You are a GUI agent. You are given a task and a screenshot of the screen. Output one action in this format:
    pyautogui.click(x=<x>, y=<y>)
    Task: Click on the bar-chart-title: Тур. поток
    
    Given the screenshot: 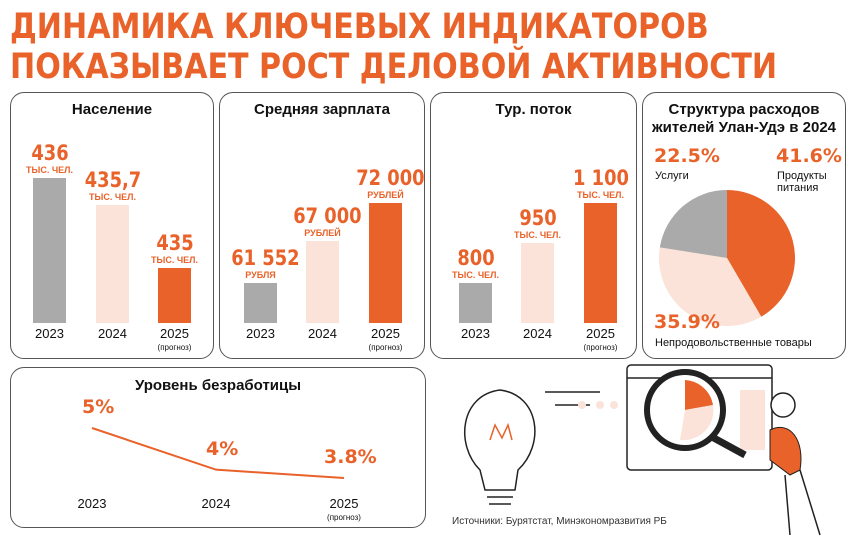 What is the action you would take?
    pyautogui.click(x=533, y=109)
    